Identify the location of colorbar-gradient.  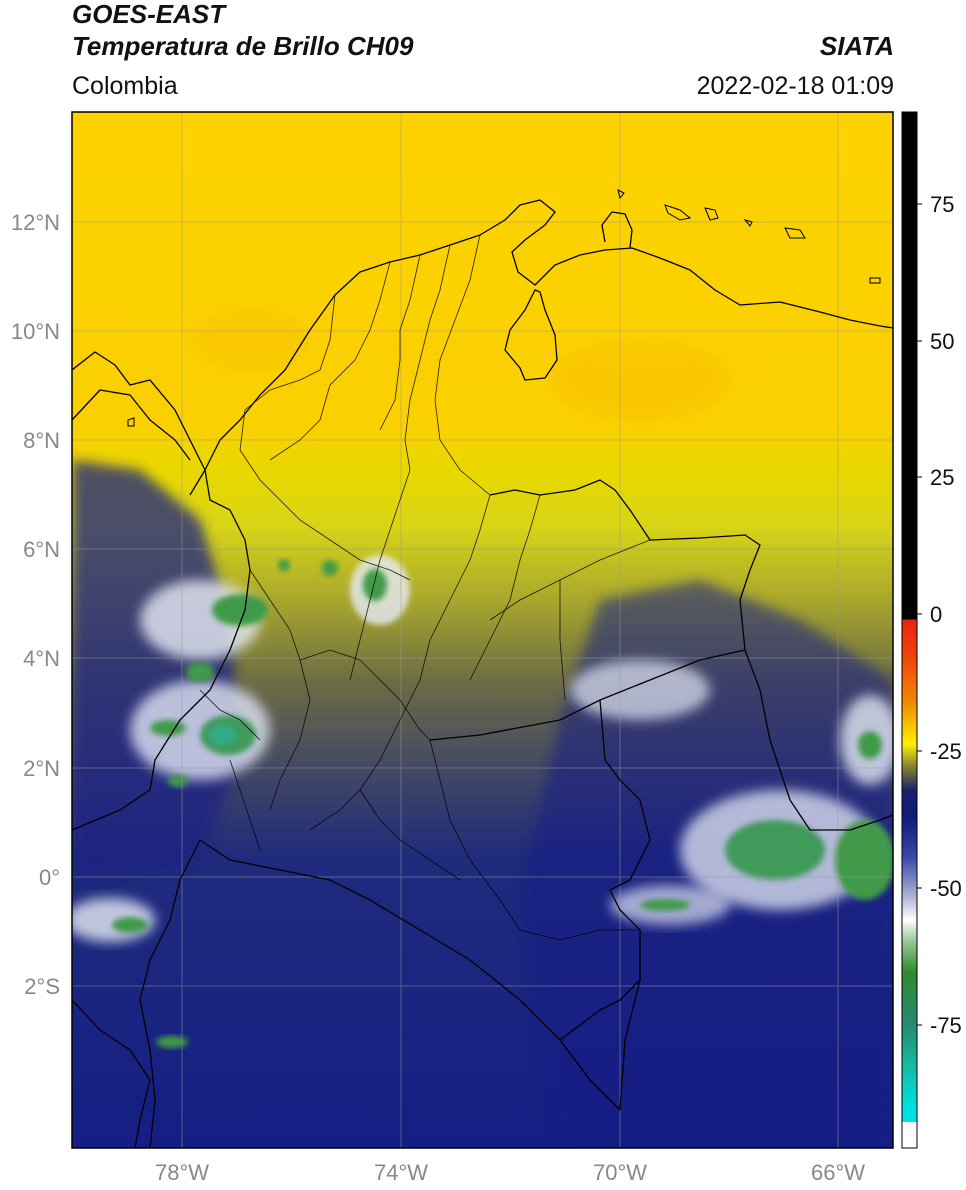
(909, 630).